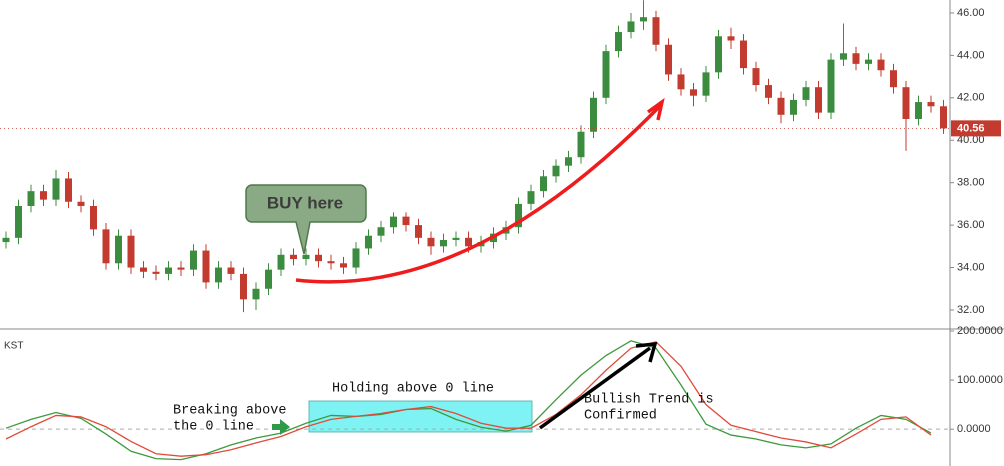 This screenshot has width=1004, height=466. I want to click on y-tick-label: 34.00, so click(971, 267).